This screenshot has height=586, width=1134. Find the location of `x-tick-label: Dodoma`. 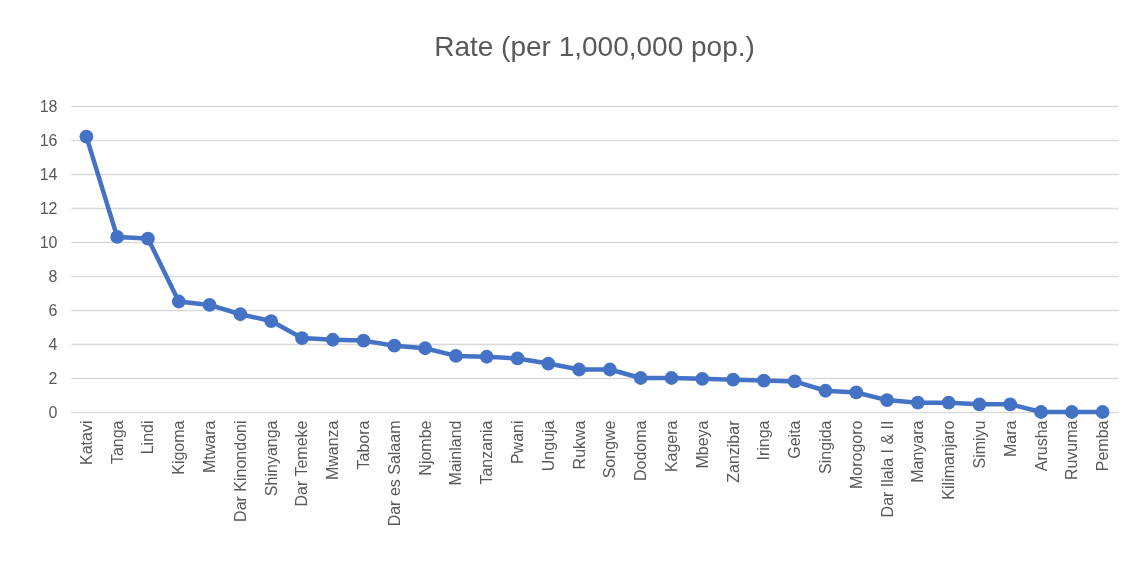

x-tick-label: Dodoma is located at coordinates (641, 450).